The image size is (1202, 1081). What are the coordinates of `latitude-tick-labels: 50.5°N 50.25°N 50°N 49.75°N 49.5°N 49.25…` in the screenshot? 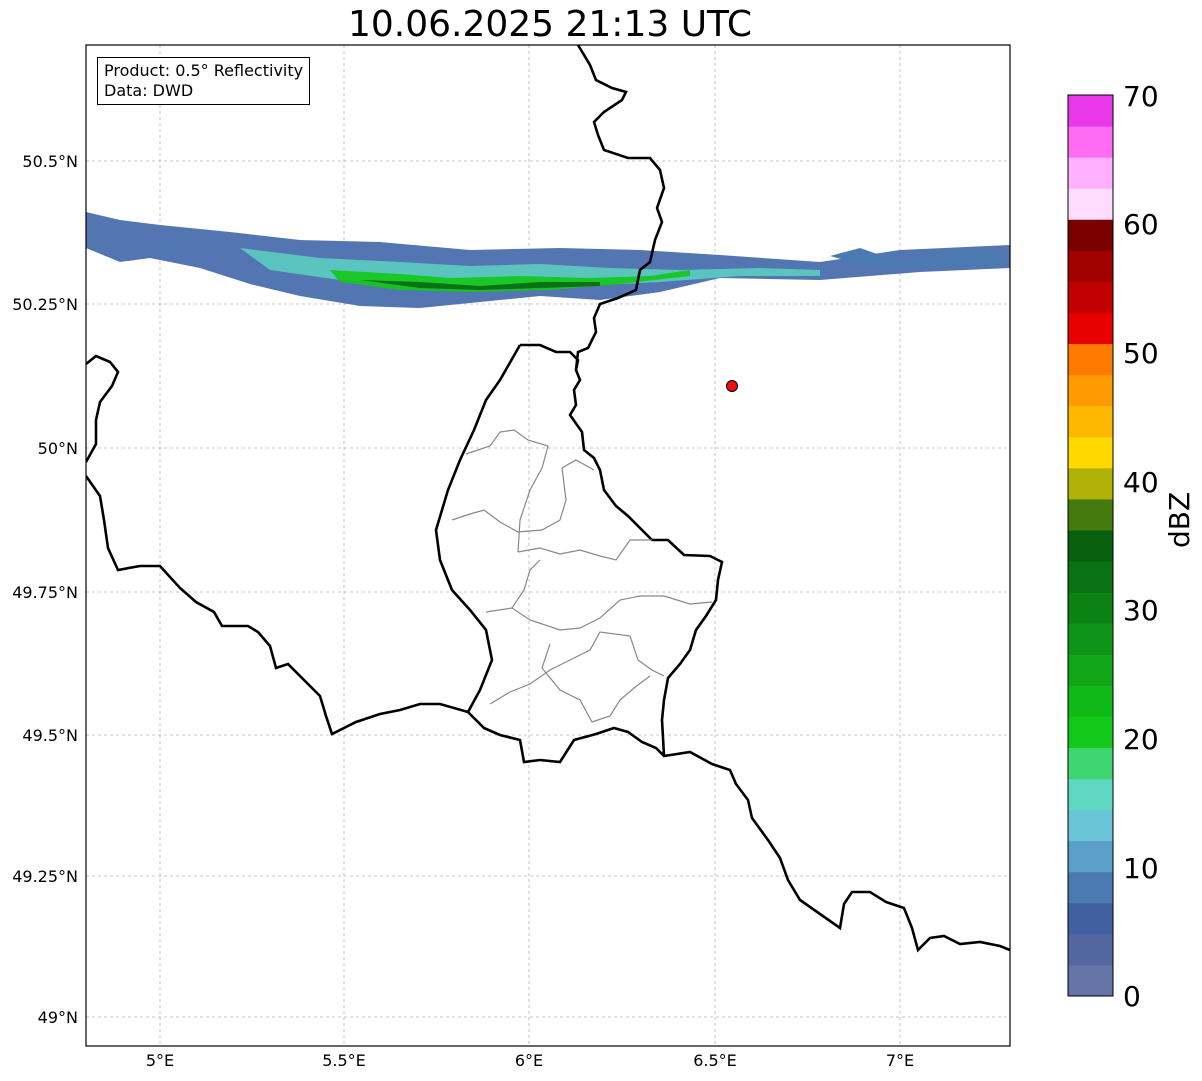 It's located at (45, 589).